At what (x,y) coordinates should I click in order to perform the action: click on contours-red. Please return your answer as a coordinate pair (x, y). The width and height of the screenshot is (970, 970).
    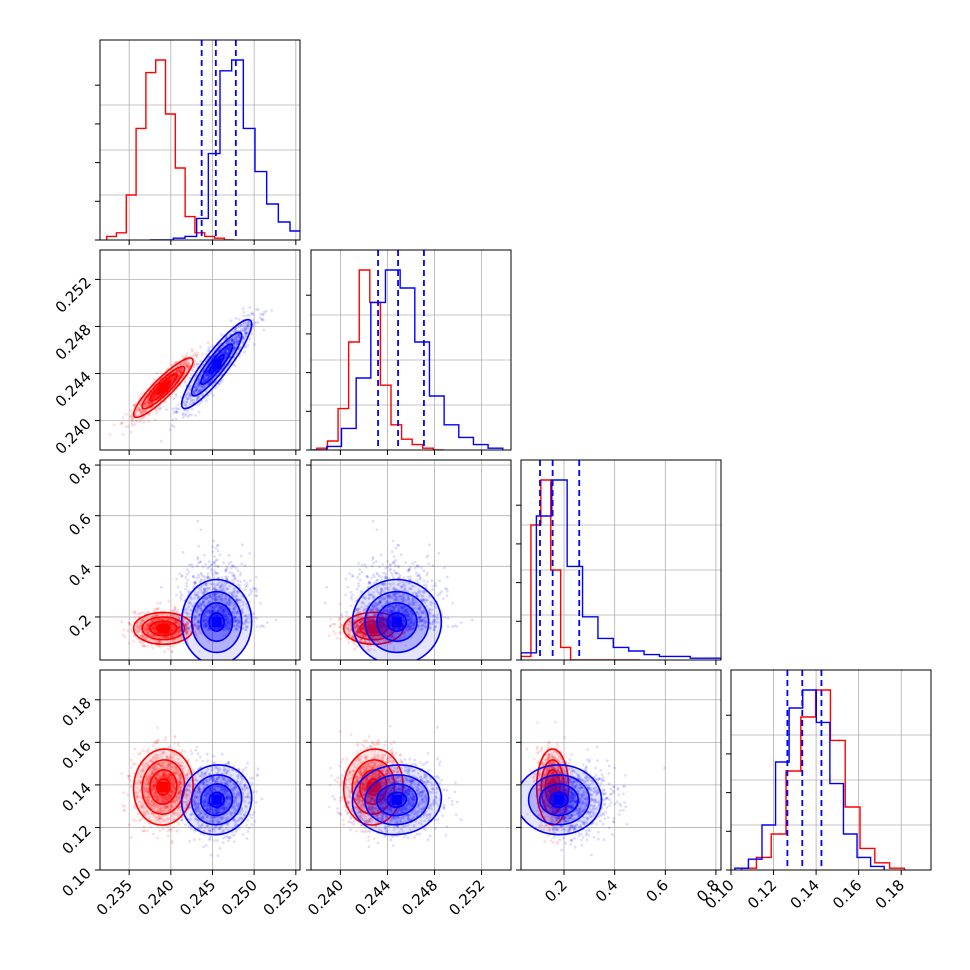
    Looking at the image, I should click on (163, 388).